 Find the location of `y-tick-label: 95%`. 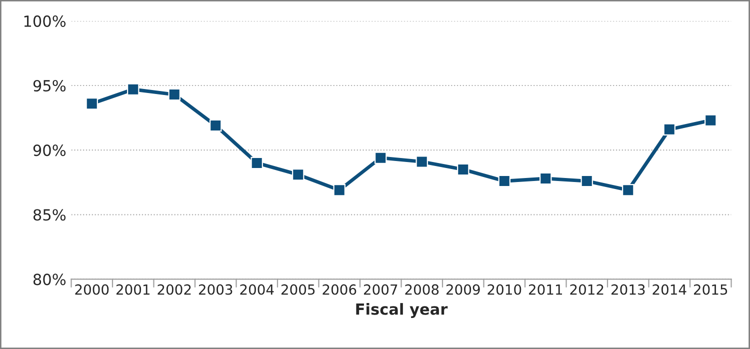

y-tick-label: 95% is located at coordinates (49, 86).